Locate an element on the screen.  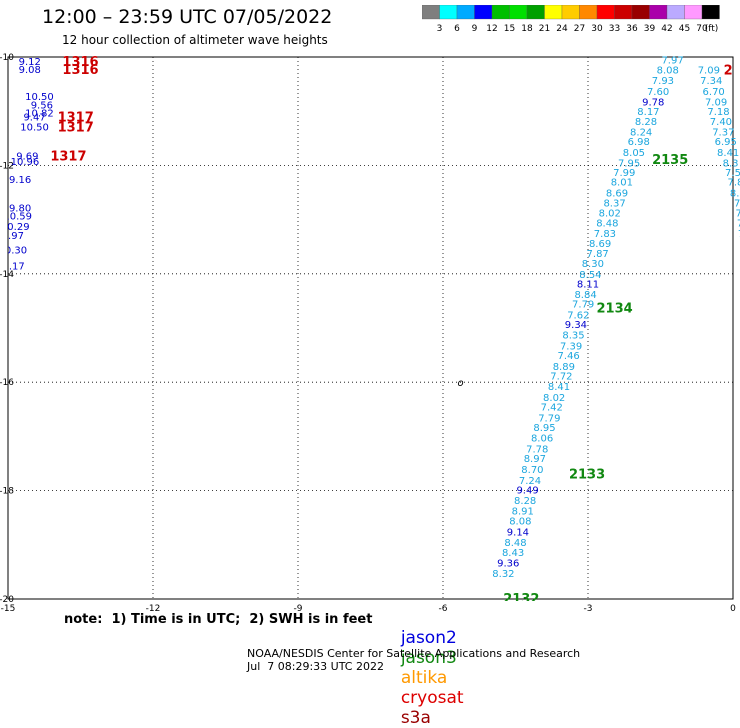
wave-height-label: 6.70 is located at coordinates (714, 92).